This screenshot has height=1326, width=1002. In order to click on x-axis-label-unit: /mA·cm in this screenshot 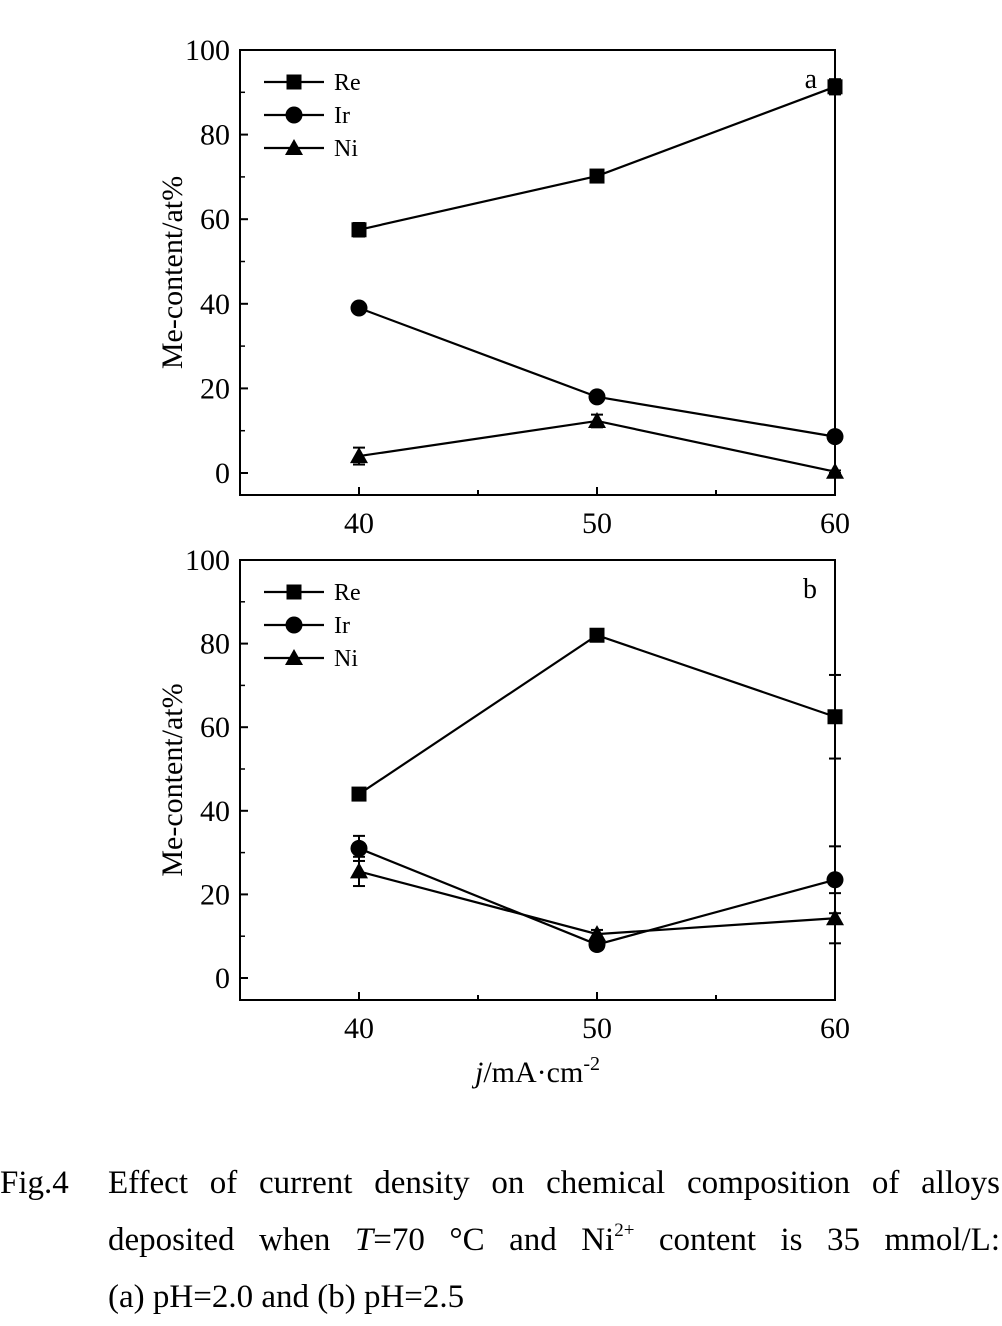, I will do `click(533, 1072)`.